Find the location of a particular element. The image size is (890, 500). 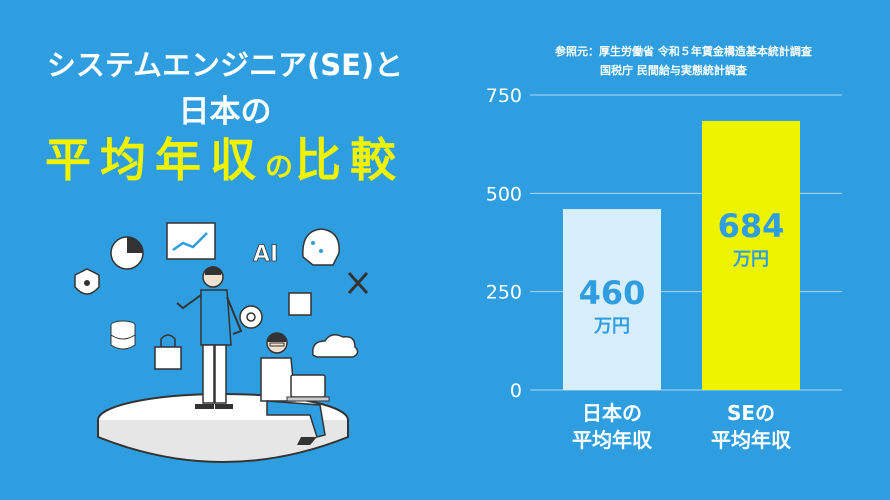

source-line-1: 参照元：厚生労働省 令和５年賃金構造基本統計調査 is located at coordinates (683, 51).